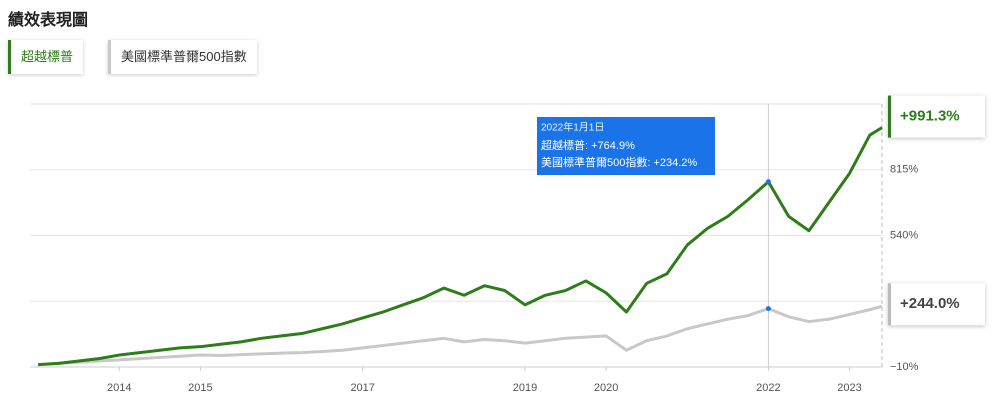 This screenshot has height=402, width=995. I want to click on y-tick-label: 815%, so click(904, 170).